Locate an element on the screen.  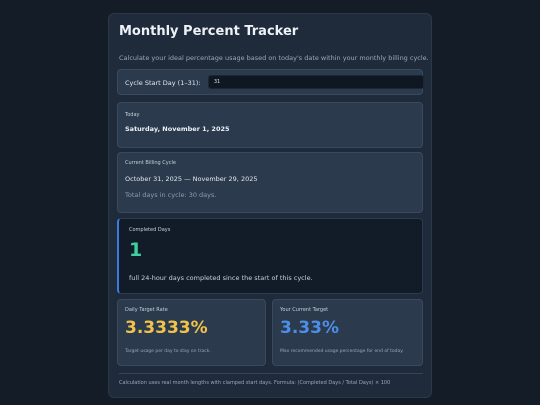
billing-cycle-total: Total days in cycle: 30 days. is located at coordinates (171, 195).